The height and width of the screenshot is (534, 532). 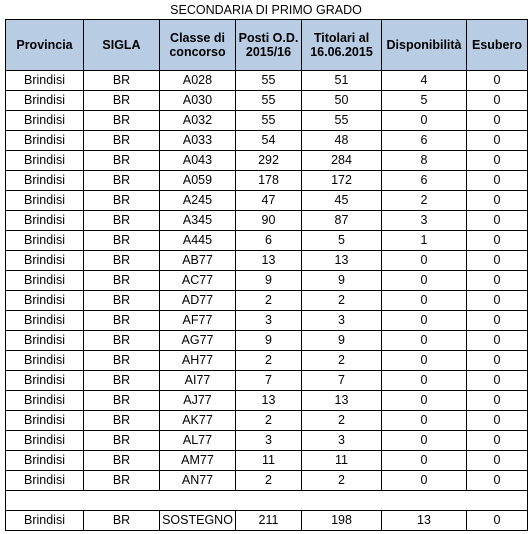 I want to click on cell-posti: 47, so click(x=268, y=200).